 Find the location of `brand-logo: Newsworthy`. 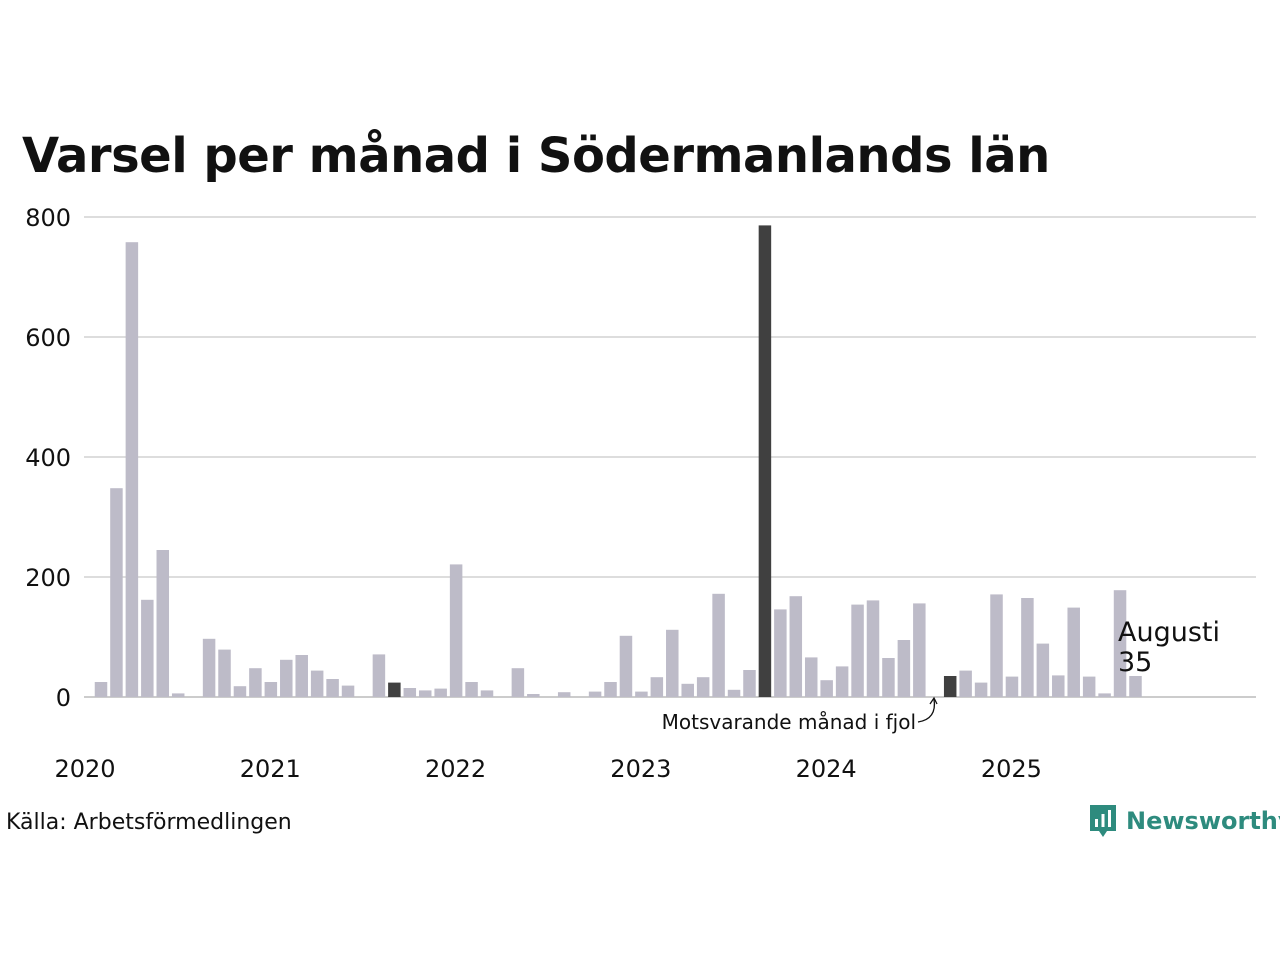

brand-logo: Newsworthy is located at coordinates (1184, 821).